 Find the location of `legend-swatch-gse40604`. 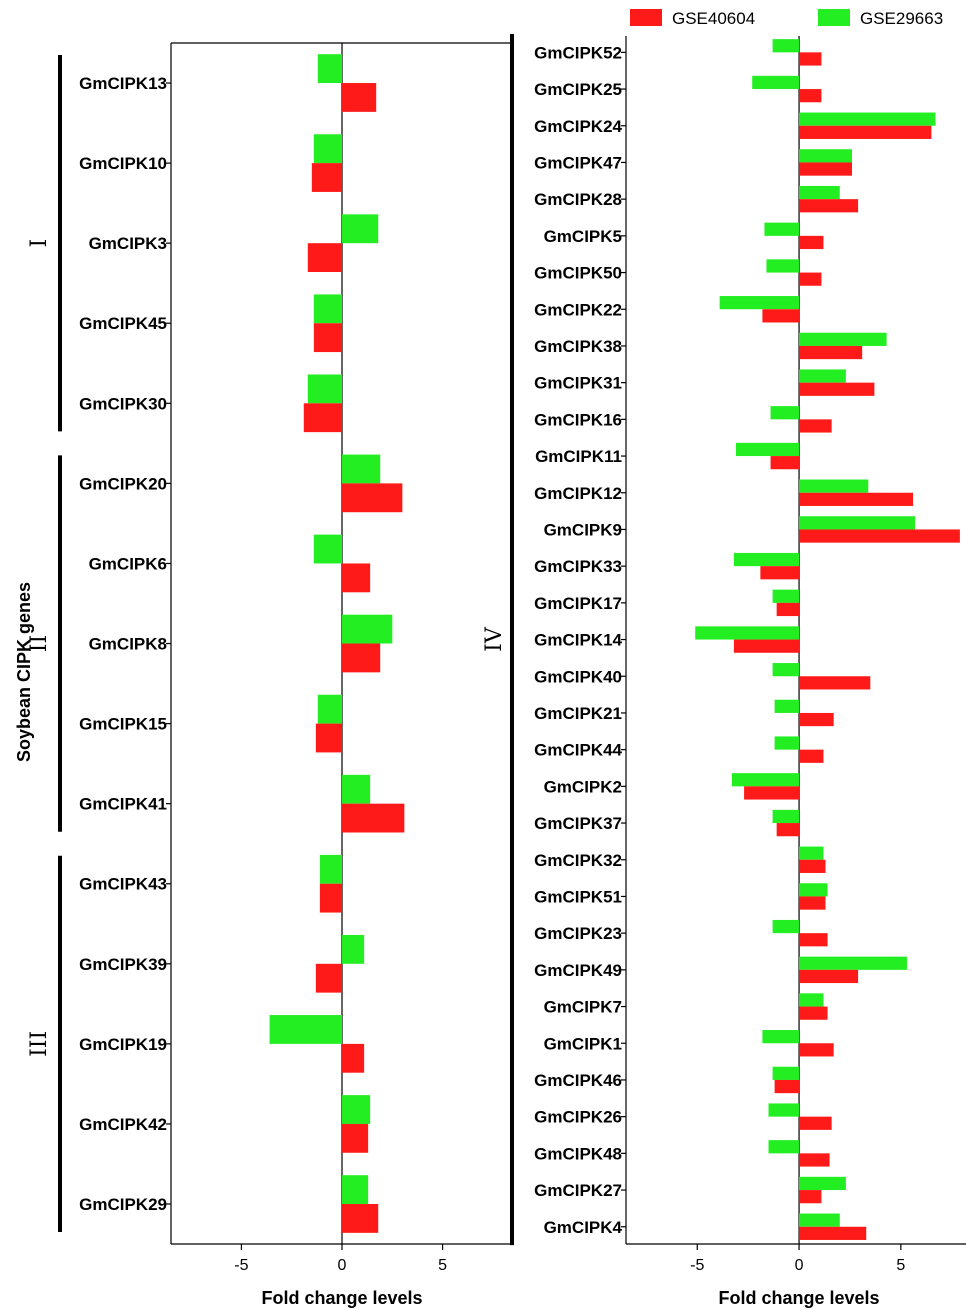

legend-swatch-gse40604 is located at coordinates (646, 17).